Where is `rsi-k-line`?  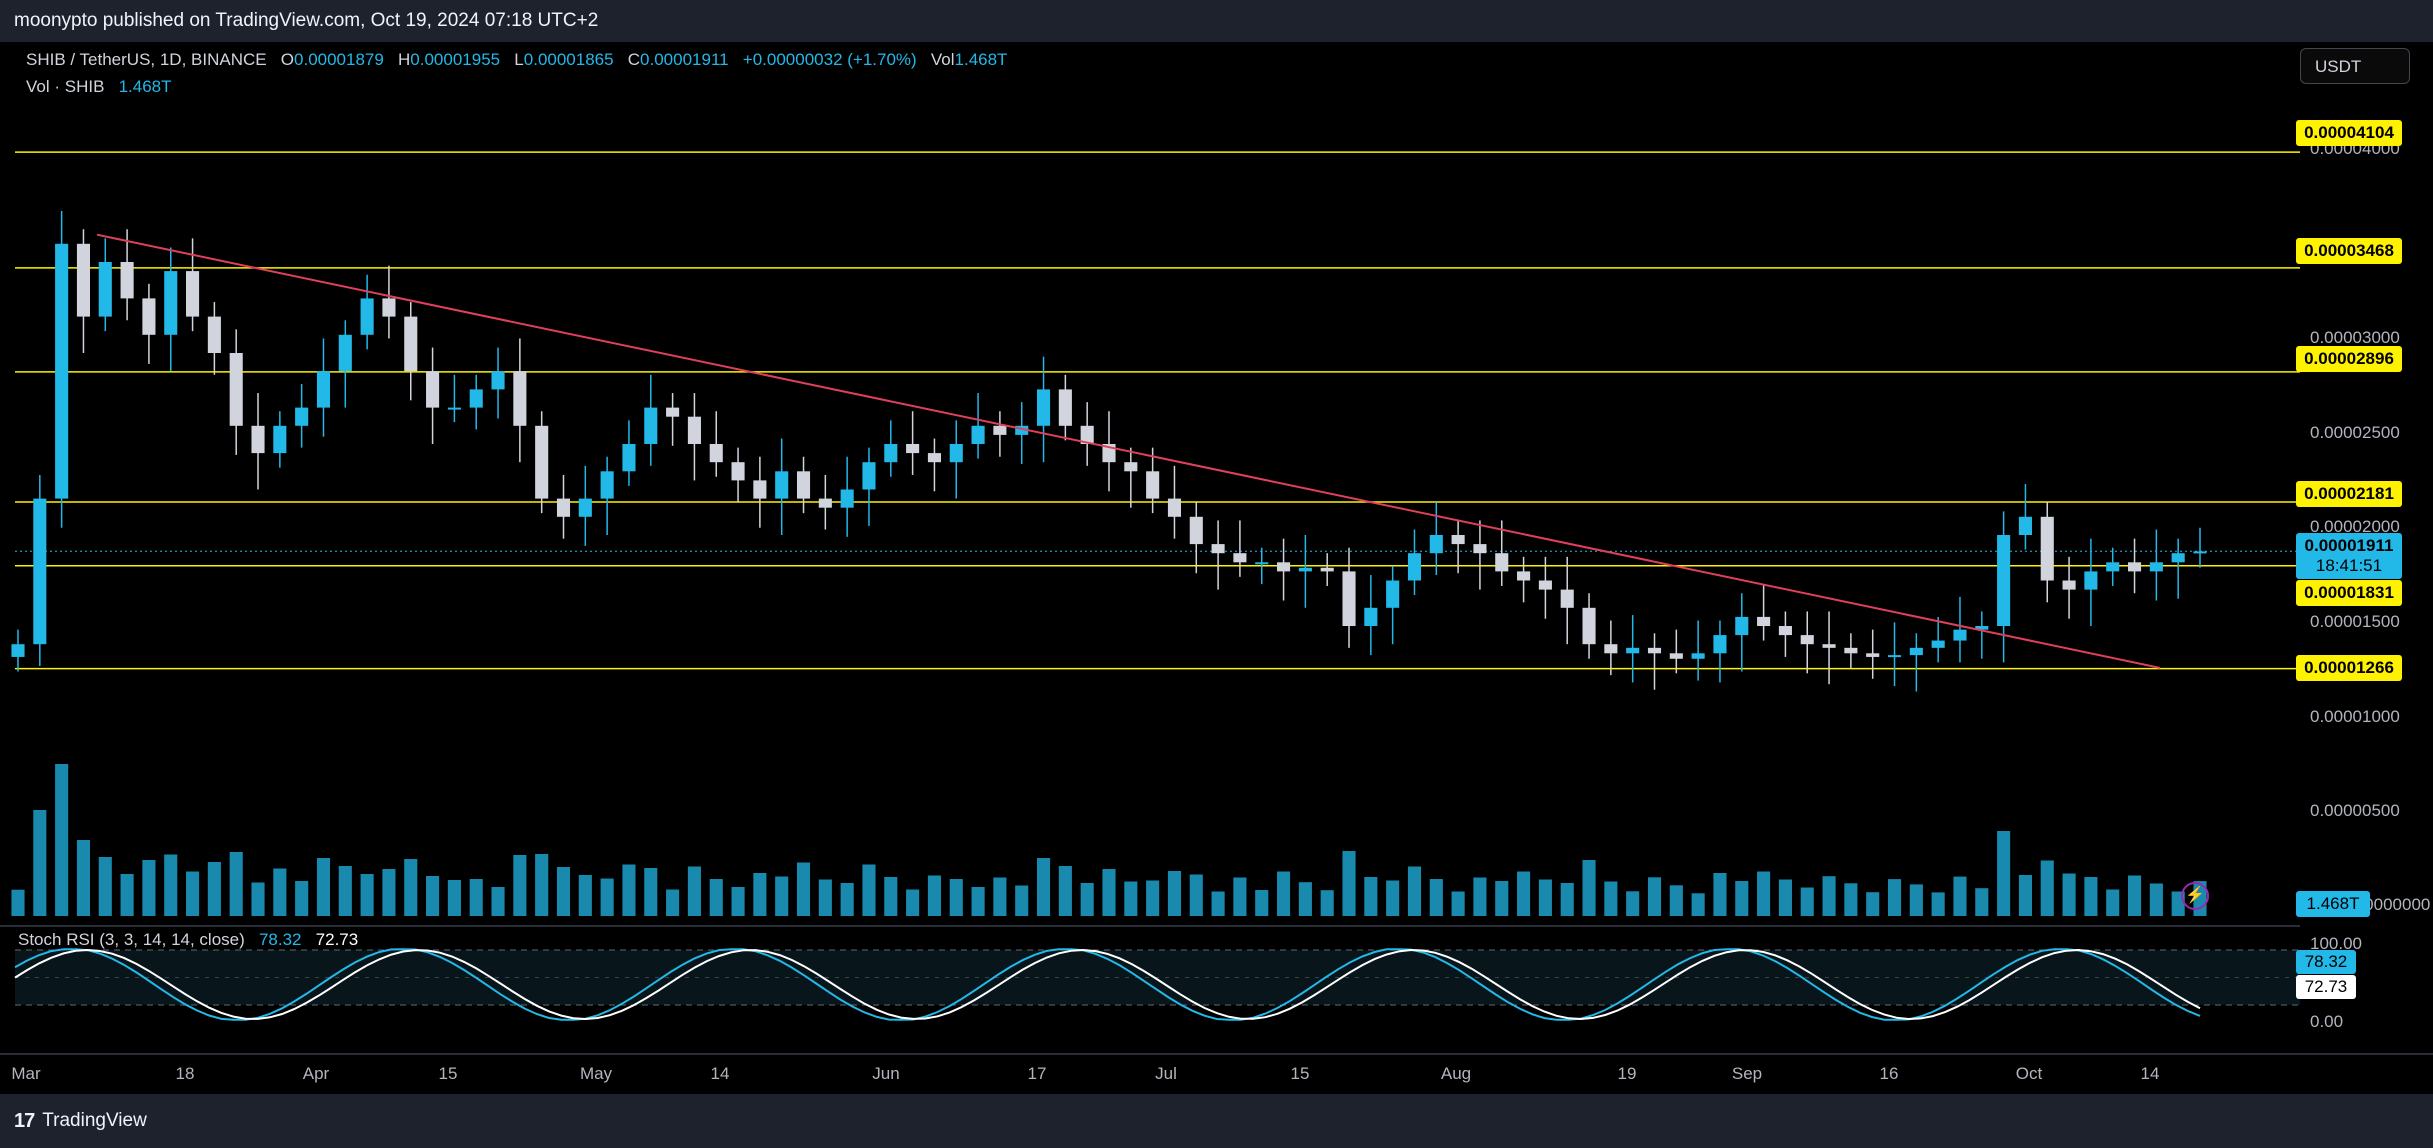
rsi-k-line is located at coordinates (1107, 984).